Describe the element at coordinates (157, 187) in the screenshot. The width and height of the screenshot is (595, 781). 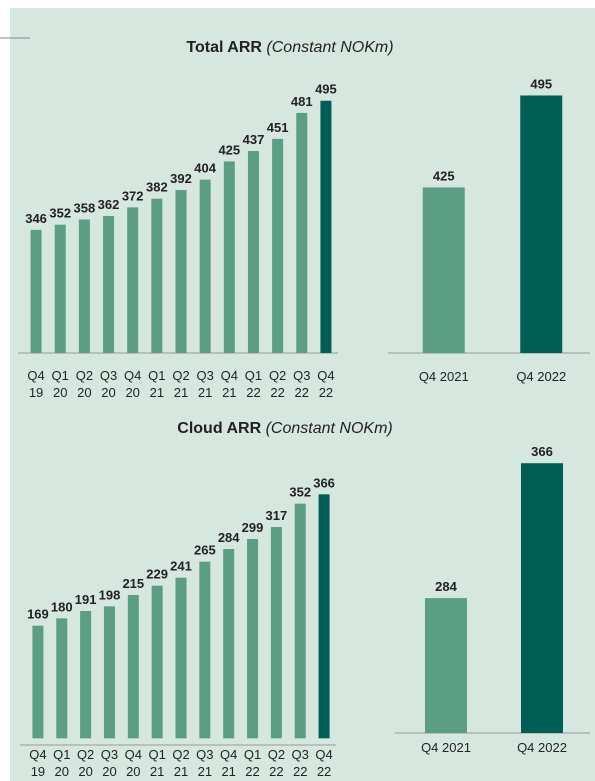
I see `data-label: 382` at that location.